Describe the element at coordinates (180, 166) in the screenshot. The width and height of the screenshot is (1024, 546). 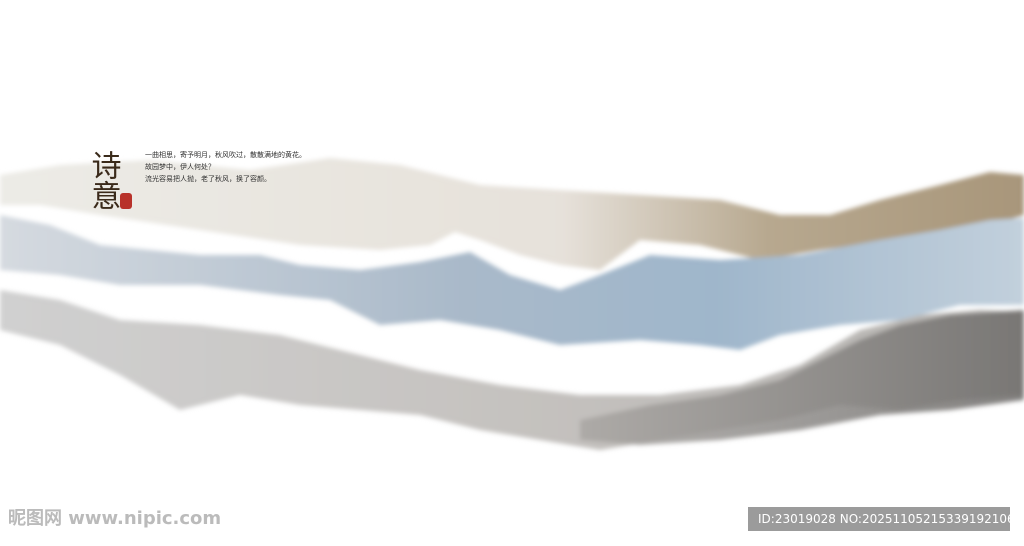
I see `poem-line: 故园梦中，伊人何处？` at that location.